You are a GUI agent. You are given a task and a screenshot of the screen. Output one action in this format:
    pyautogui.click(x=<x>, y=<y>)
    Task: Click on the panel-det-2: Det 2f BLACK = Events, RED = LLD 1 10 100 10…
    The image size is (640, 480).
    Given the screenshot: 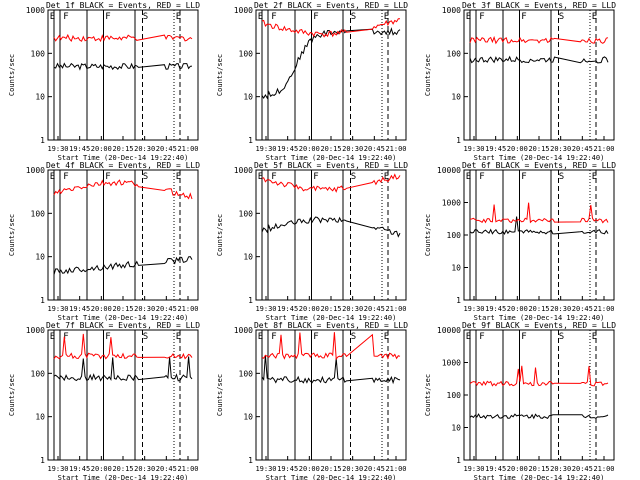 What is the action you would take?
    pyautogui.click(x=312, y=81)
    